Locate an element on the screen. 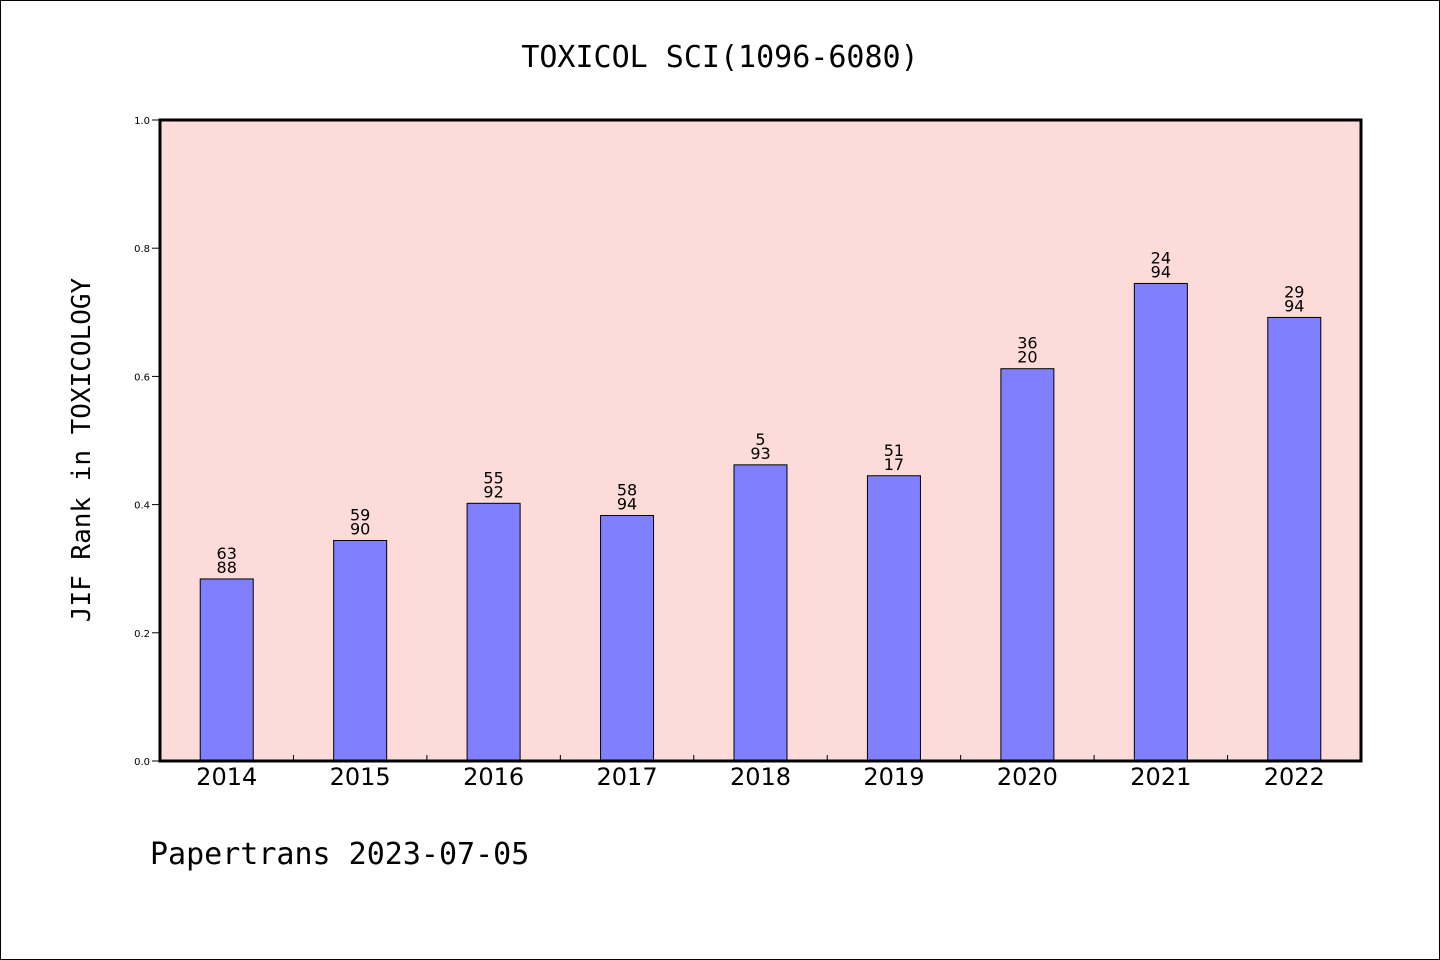 This screenshot has width=1440, height=960. y-tick-label: 1.0 is located at coordinates (142, 121).